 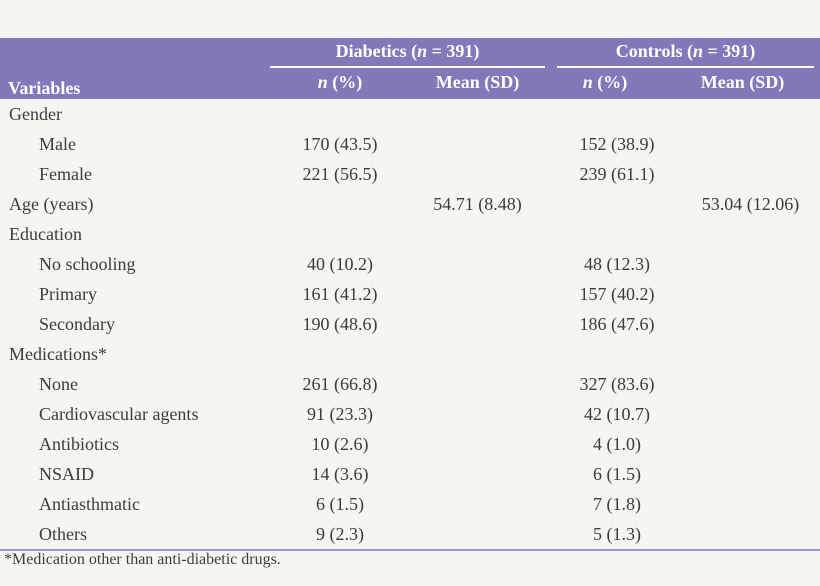 I want to click on controls-mean-cell: 53.04 (12.06), so click(x=750, y=203).